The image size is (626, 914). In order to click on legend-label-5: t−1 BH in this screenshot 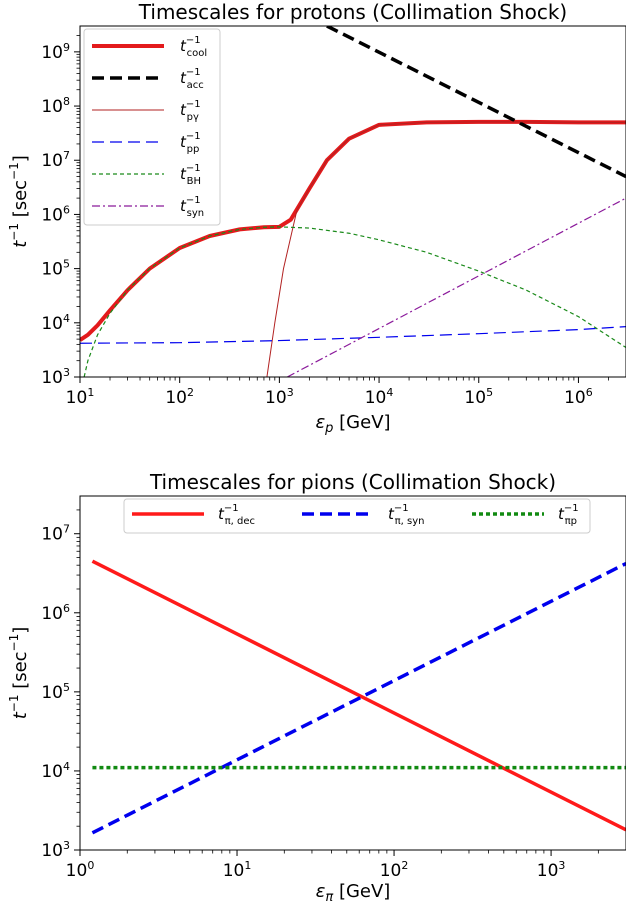, I will do `click(190, 175)`.